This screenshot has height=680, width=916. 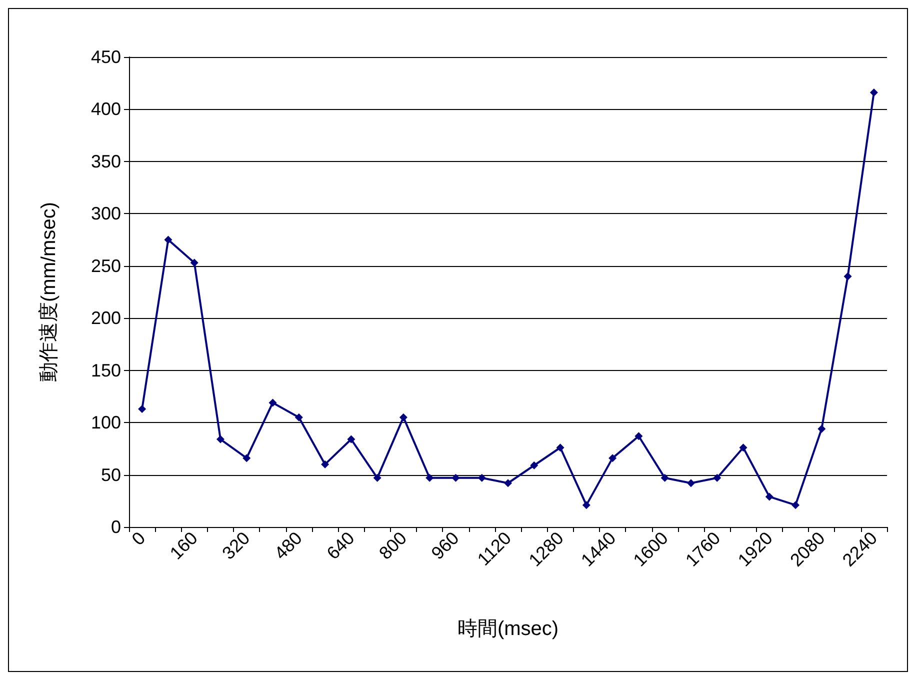 I want to click on y-tick-label: 450, so click(x=105, y=57).